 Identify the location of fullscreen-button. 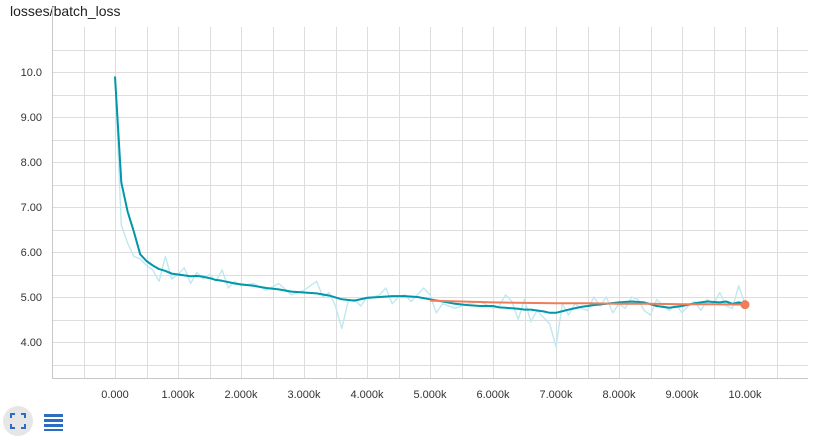
(18, 421).